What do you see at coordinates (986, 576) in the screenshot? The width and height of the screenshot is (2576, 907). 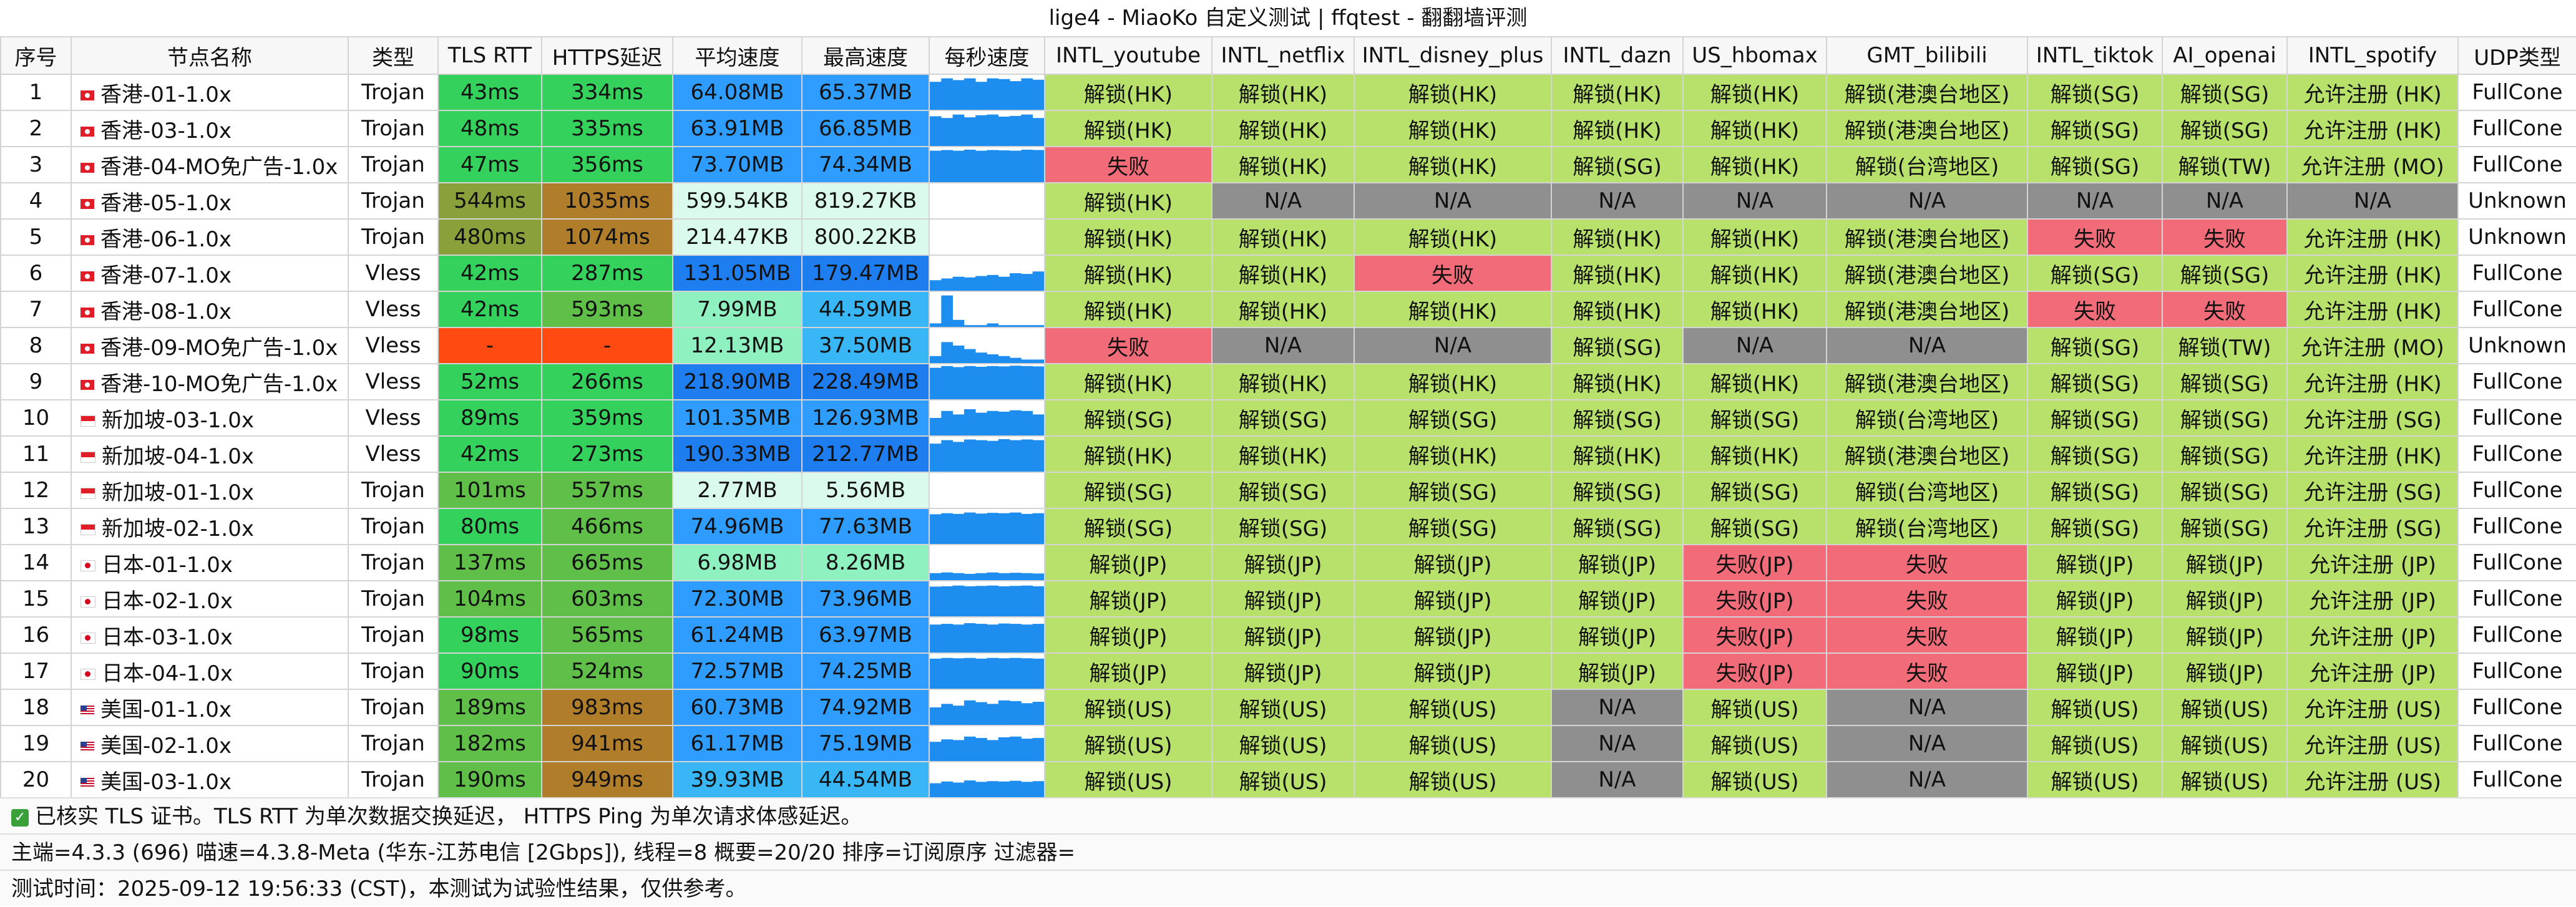 I see `speed-sparkline` at bounding box center [986, 576].